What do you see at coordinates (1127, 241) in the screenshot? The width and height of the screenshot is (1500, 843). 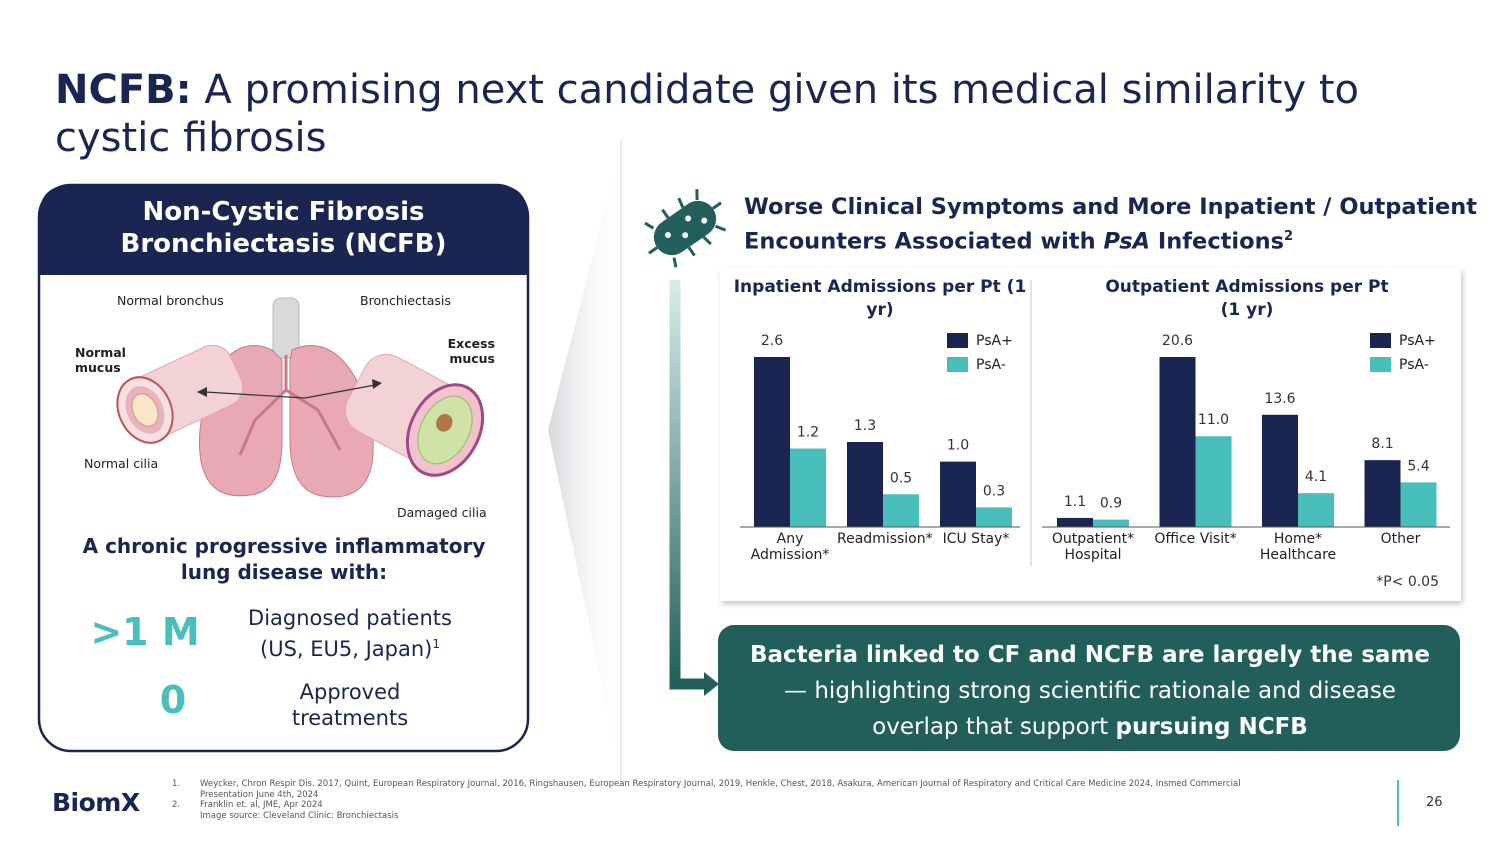 I see `right-heading-italic: PsA` at bounding box center [1127, 241].